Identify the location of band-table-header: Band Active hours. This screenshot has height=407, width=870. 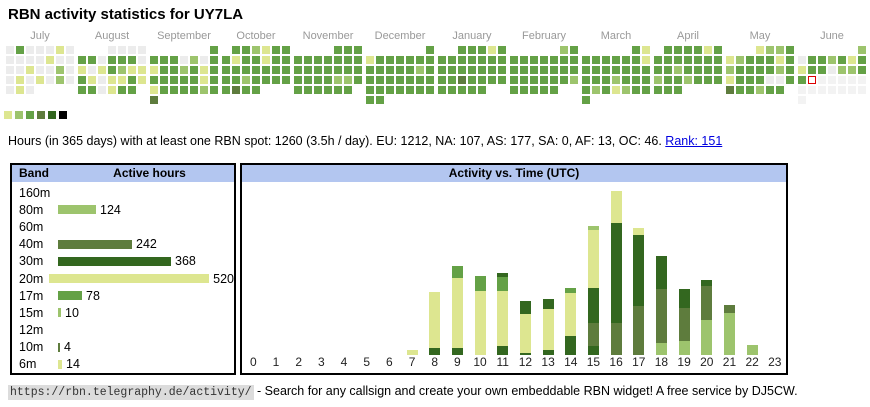
(123, 173).